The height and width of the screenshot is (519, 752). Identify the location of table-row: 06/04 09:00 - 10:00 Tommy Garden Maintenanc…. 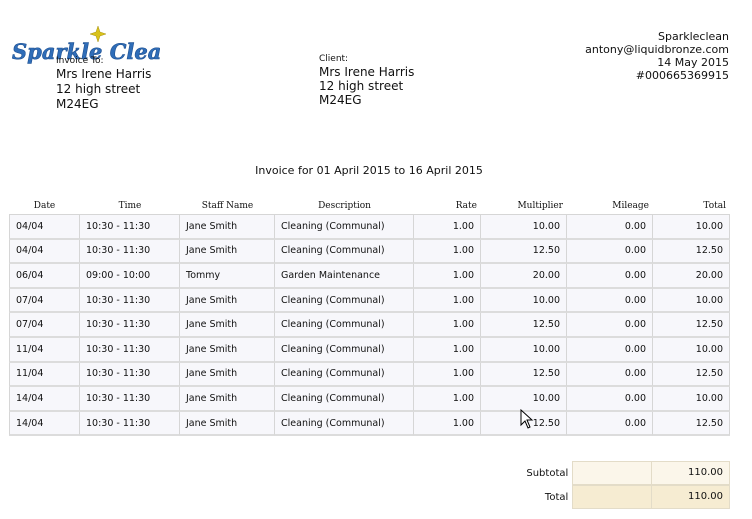
(369, 276).